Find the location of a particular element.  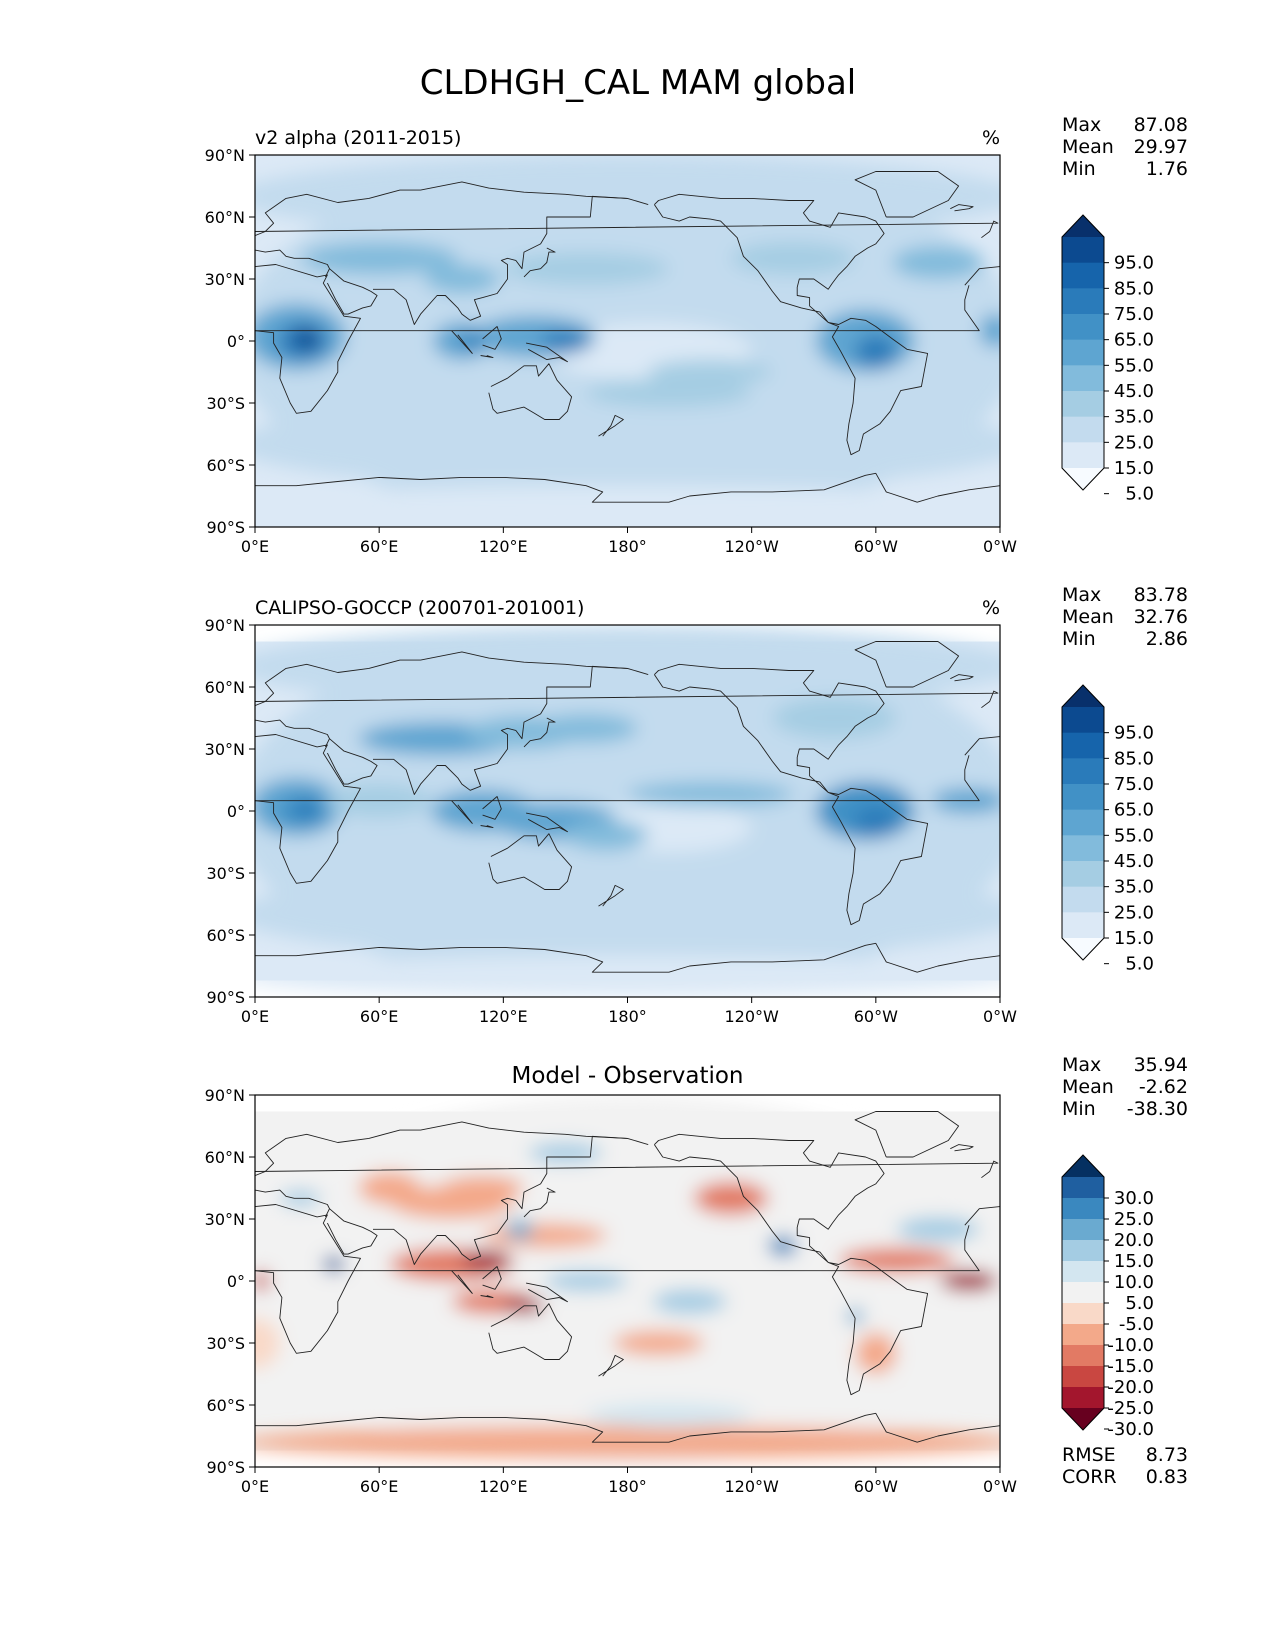

colorbar-label: 85.0 is located at coordinates (1134, 288).